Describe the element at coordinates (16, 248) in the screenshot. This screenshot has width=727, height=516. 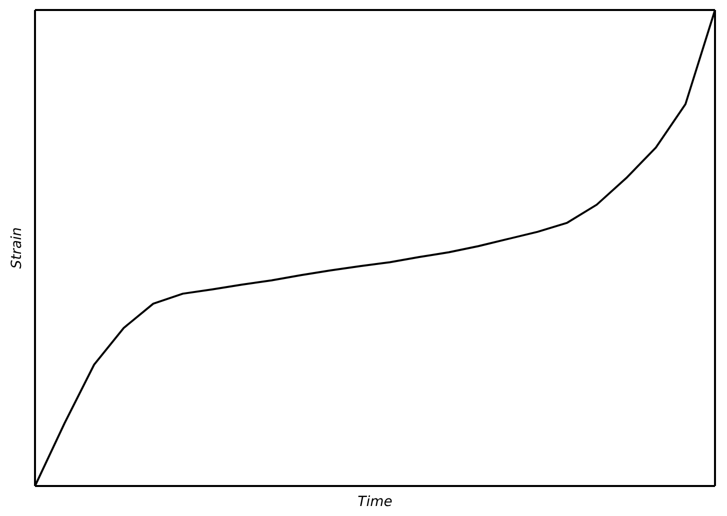
I see `y-axis-title: Strain` at that location.